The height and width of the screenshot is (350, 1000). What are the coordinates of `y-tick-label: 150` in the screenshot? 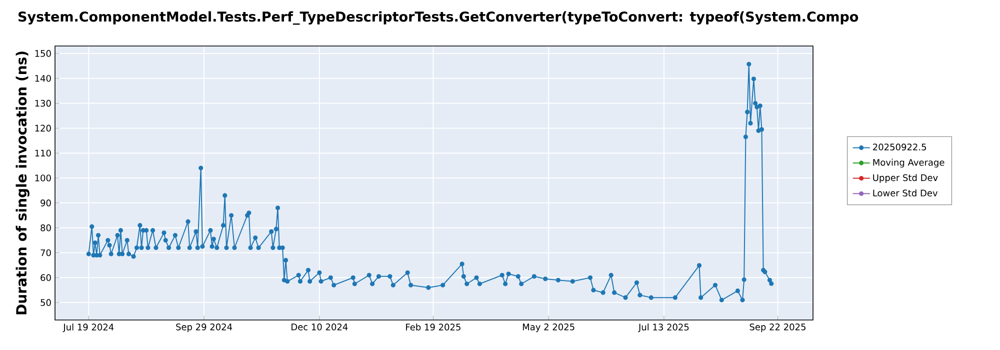 It's located at (43, 53).